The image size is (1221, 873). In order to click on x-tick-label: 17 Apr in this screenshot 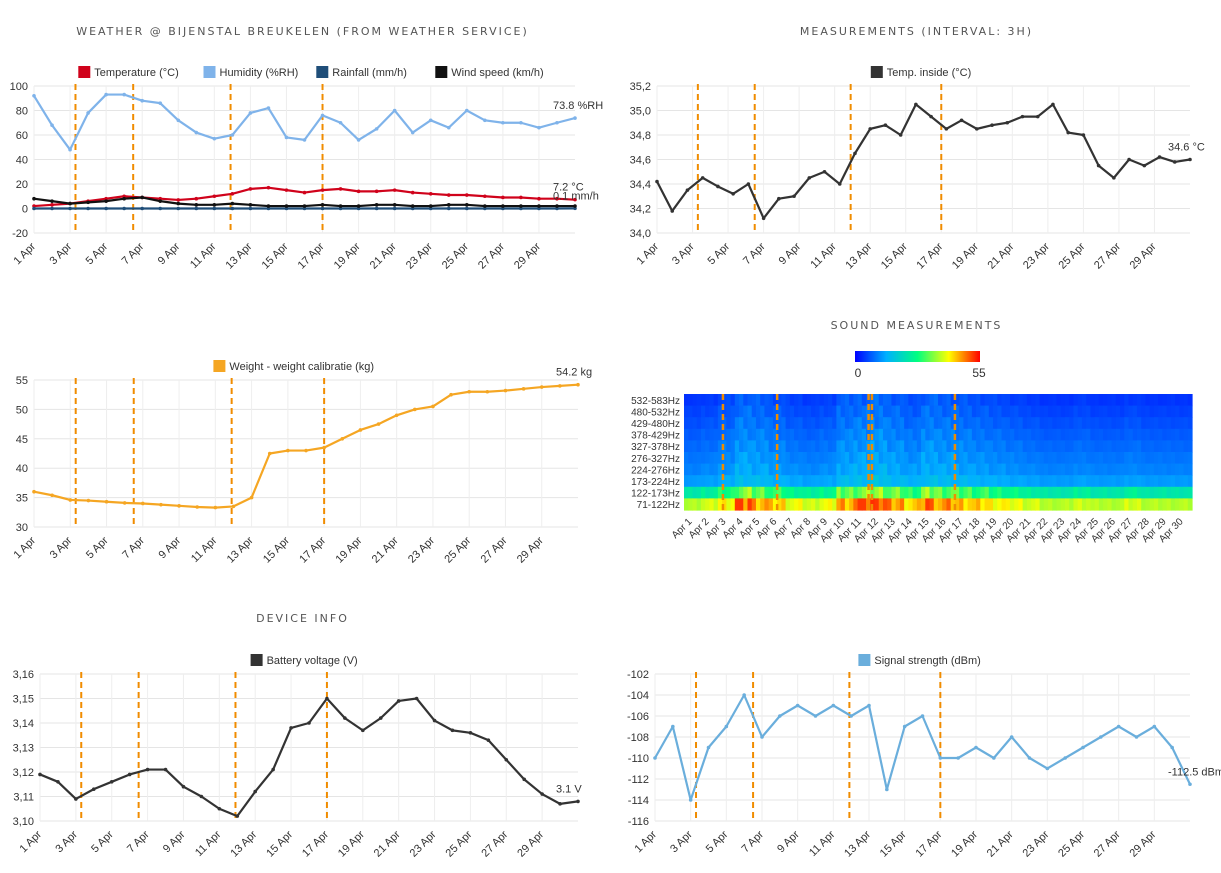, I will do `click(315, 843)`.